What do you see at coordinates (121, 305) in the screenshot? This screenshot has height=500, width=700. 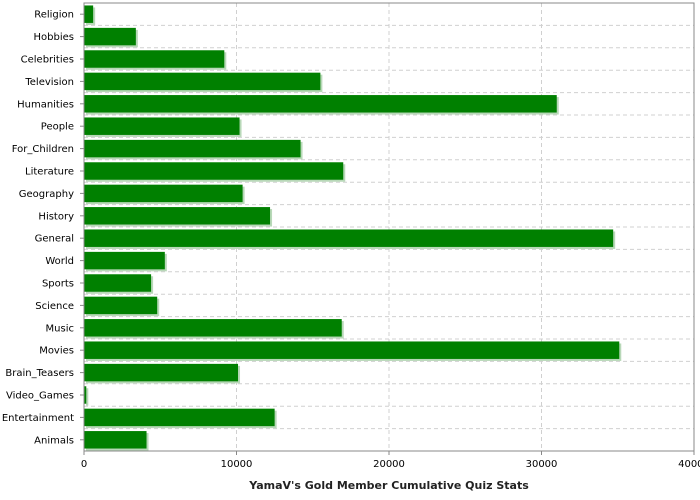 I see `bar-science` at bounding box center [121, 305].